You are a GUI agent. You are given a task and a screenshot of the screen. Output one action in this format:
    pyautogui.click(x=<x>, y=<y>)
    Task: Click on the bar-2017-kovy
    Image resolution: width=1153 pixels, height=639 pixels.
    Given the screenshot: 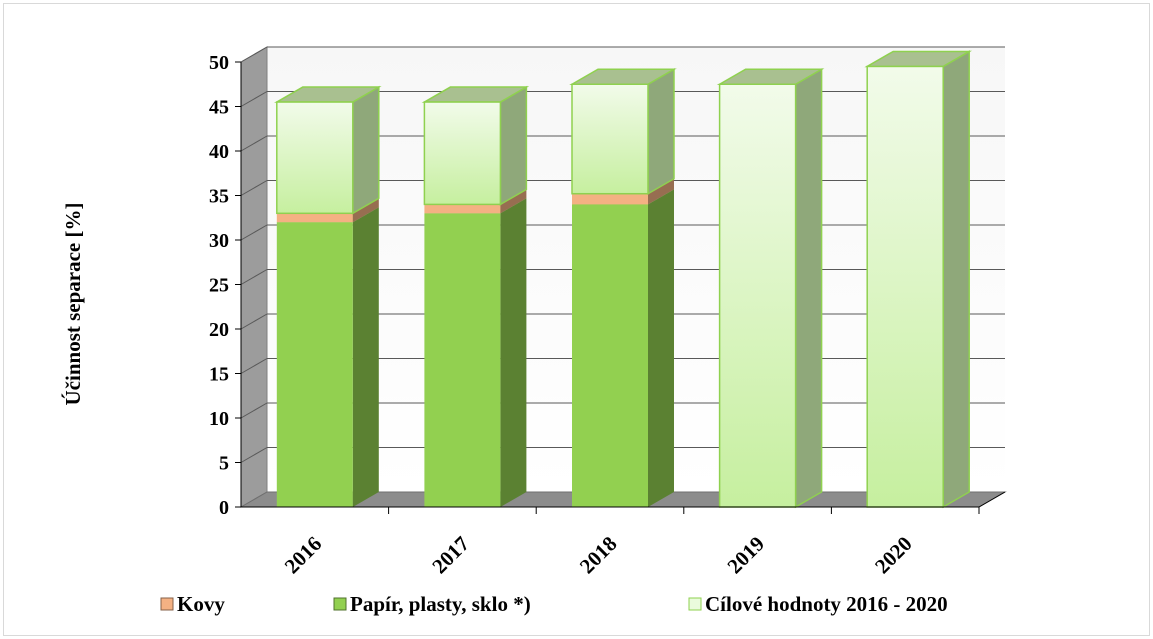 What is the action you would take?
    pyautogui.click(x=462, y=209)
    